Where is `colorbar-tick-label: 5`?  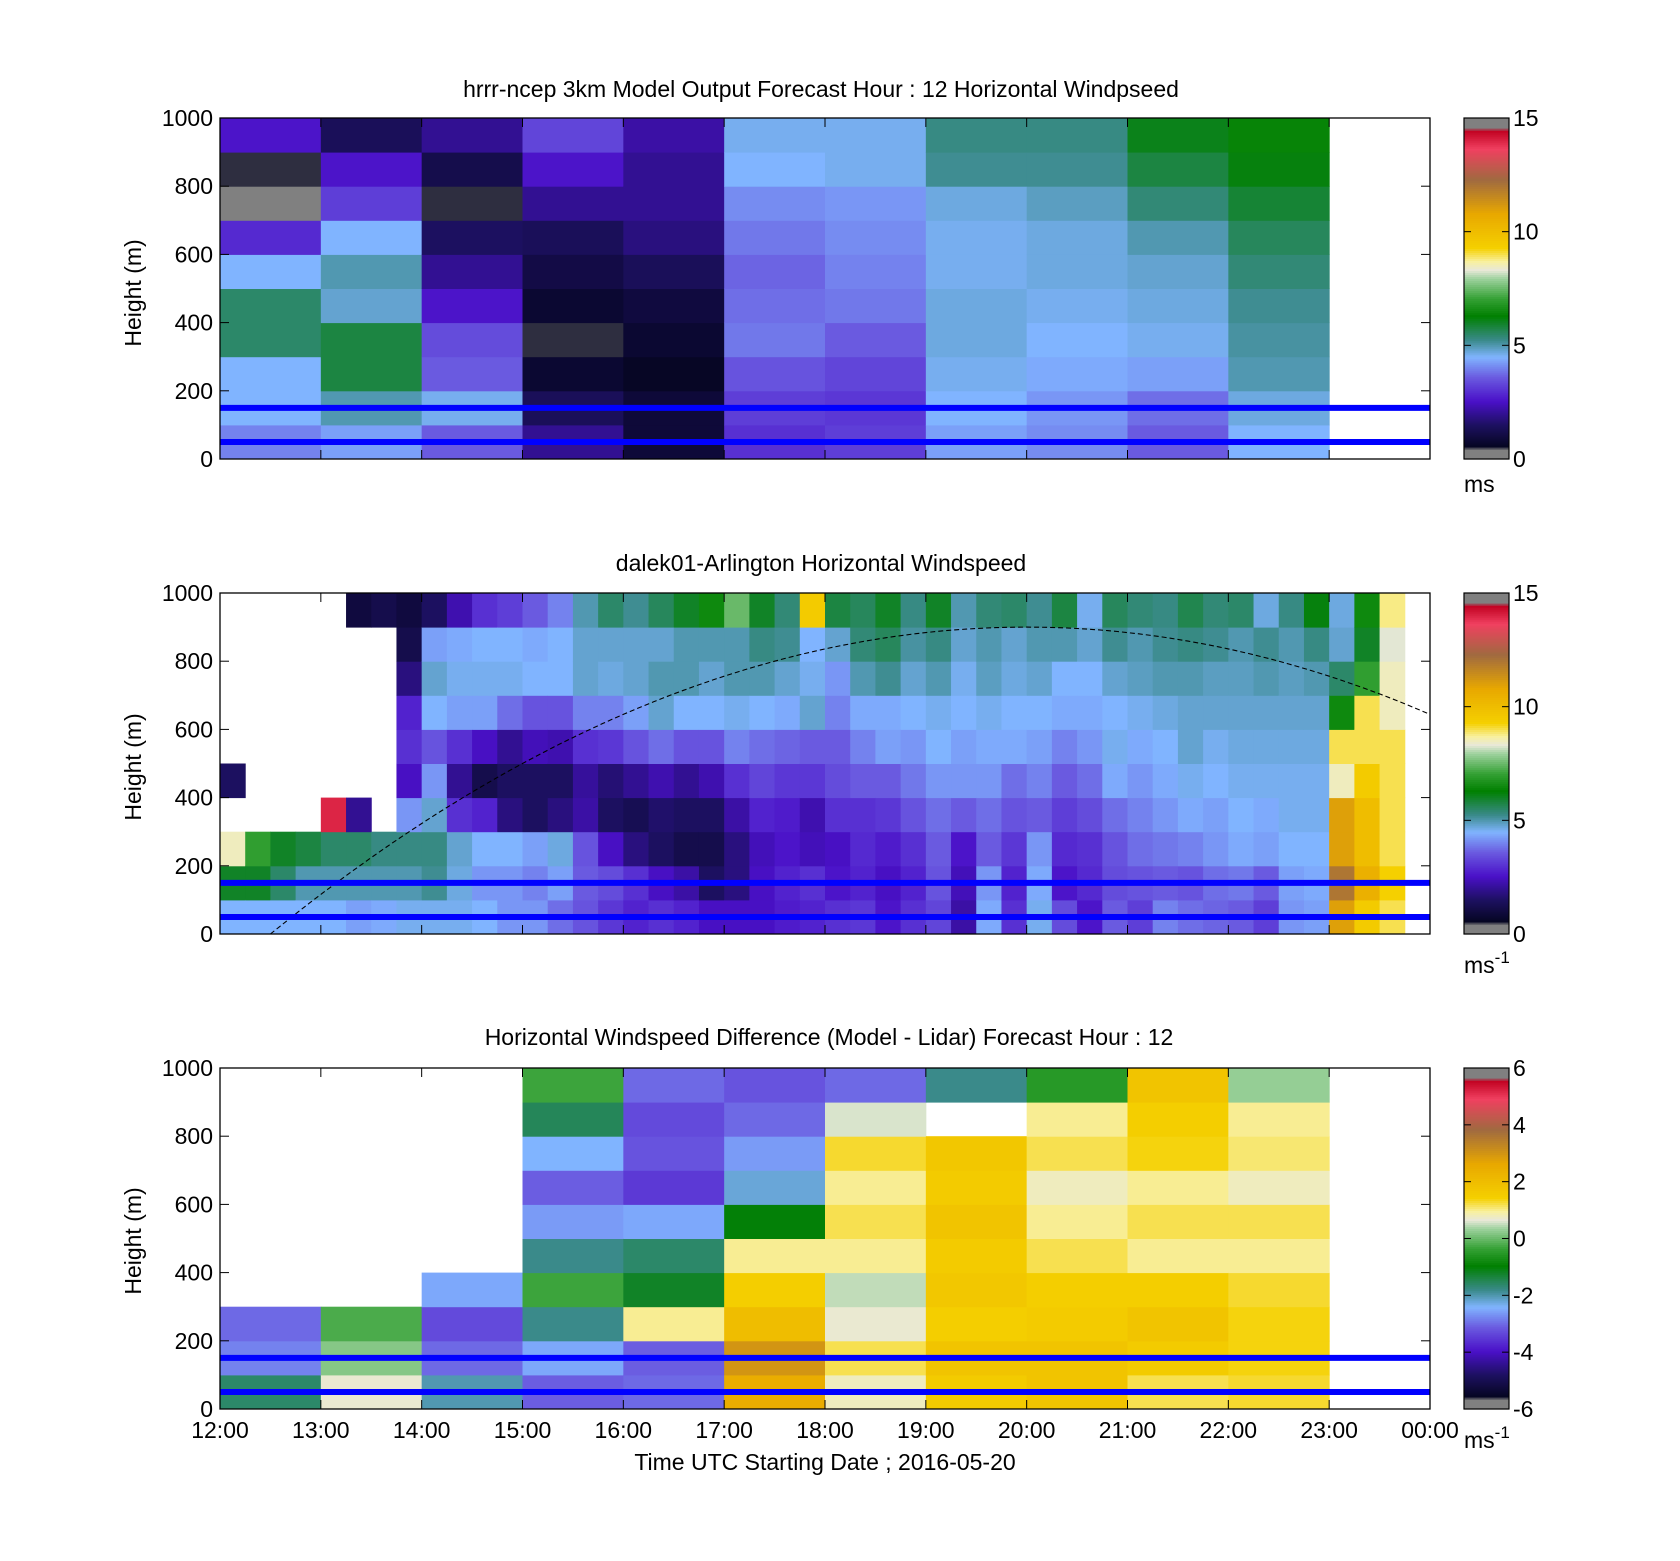
colorbar-tick-label: 5 is located at coordinates (1519, 820).